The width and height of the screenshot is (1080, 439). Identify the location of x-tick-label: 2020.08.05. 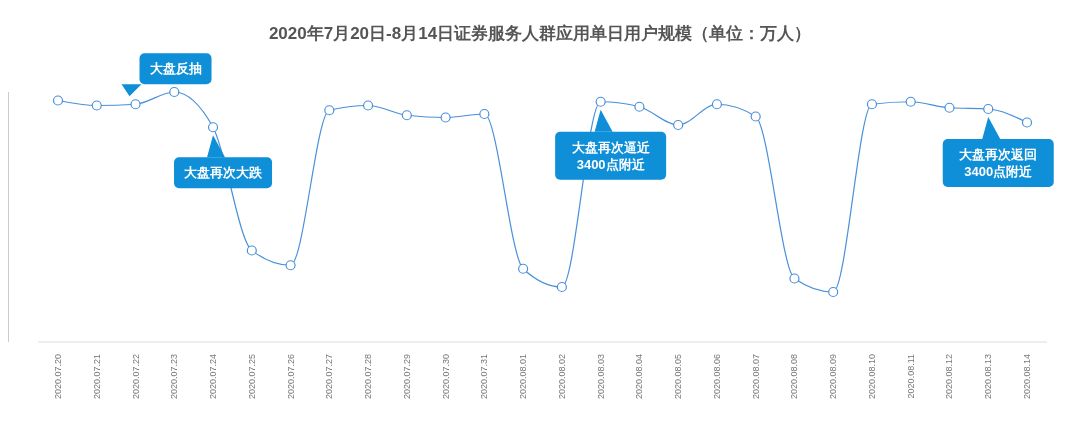
(678, 377).